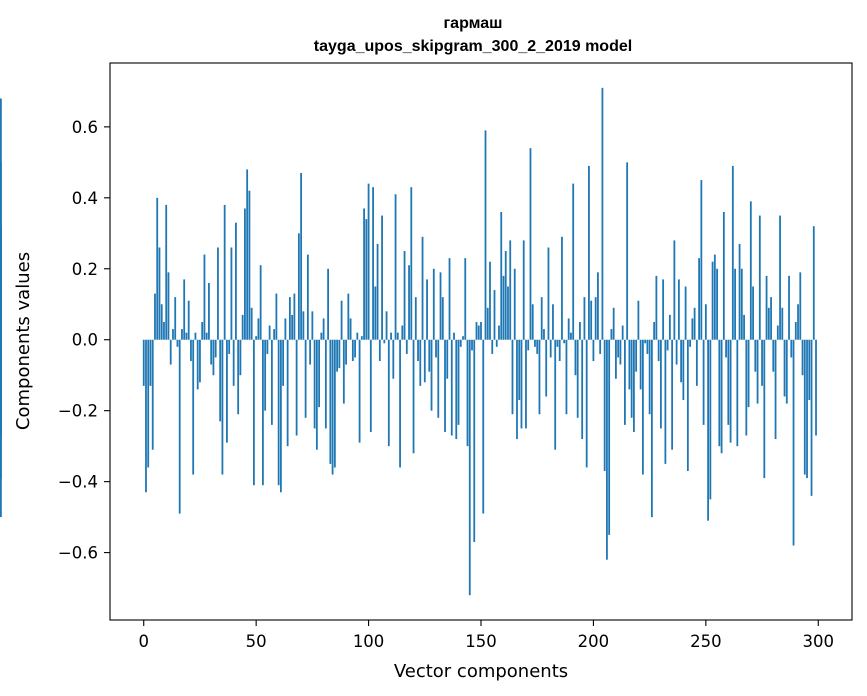  What do you see at coordinates (78, 482) in the screenshot?
I see `y-tick-label: −0.4` at bounding box center [78, 482].